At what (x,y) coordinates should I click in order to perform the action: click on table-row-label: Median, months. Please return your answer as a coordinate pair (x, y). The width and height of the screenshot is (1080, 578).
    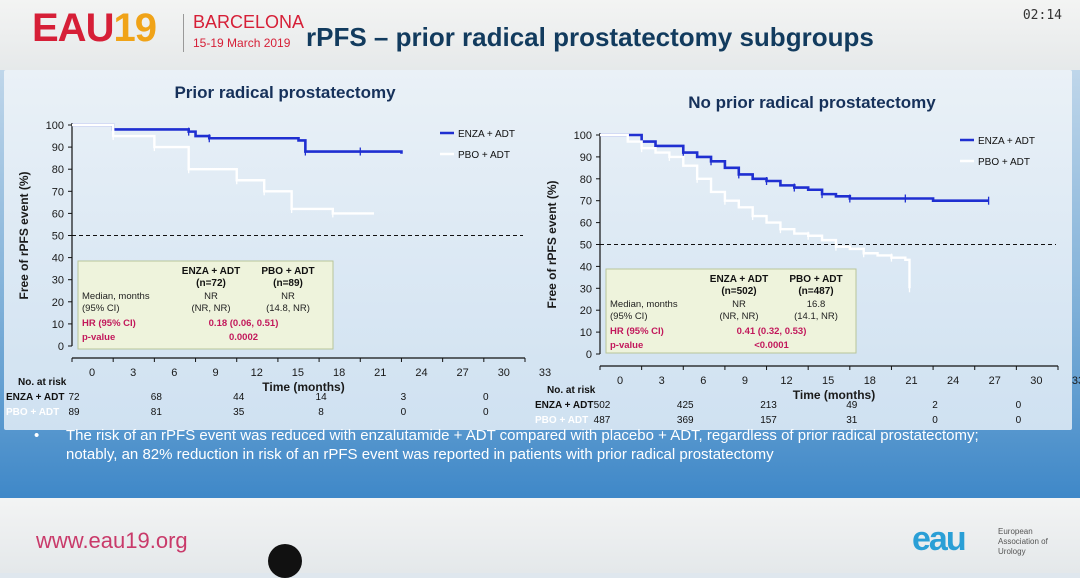
    Looking at the image, I should click on (644, 304).